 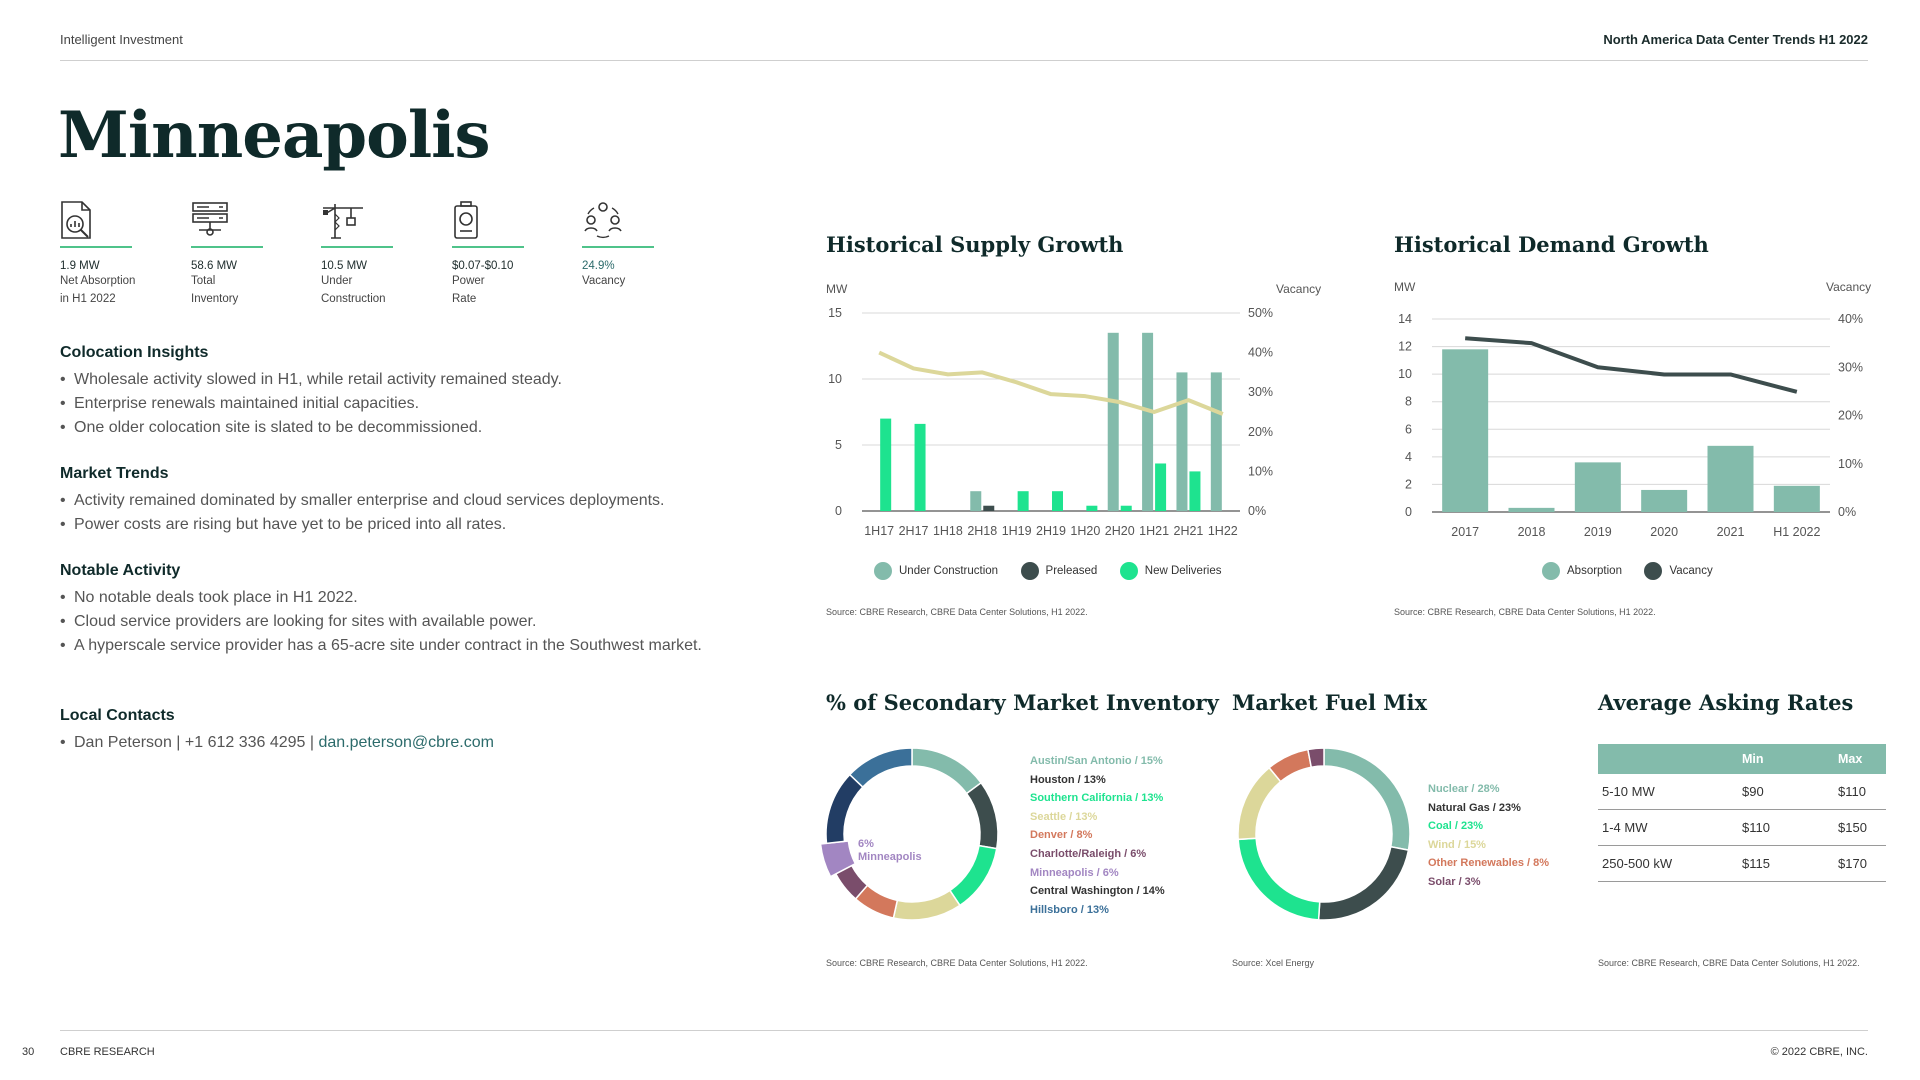 I want to click on donut-legend-label: Southern California / 13%, so click(x=1097, y=798).